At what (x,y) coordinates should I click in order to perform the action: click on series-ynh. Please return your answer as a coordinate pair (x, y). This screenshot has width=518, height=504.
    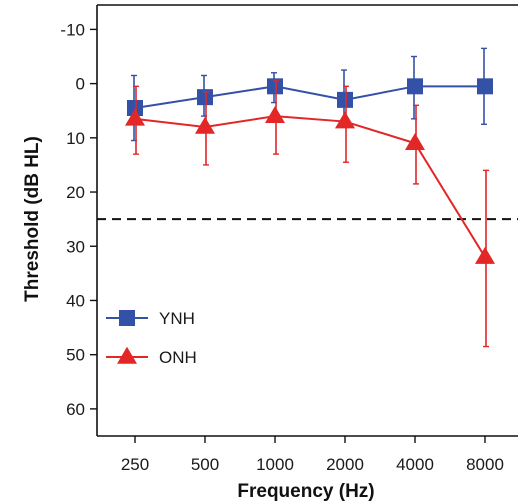
    Looking at the image, I should click on (310, 94).